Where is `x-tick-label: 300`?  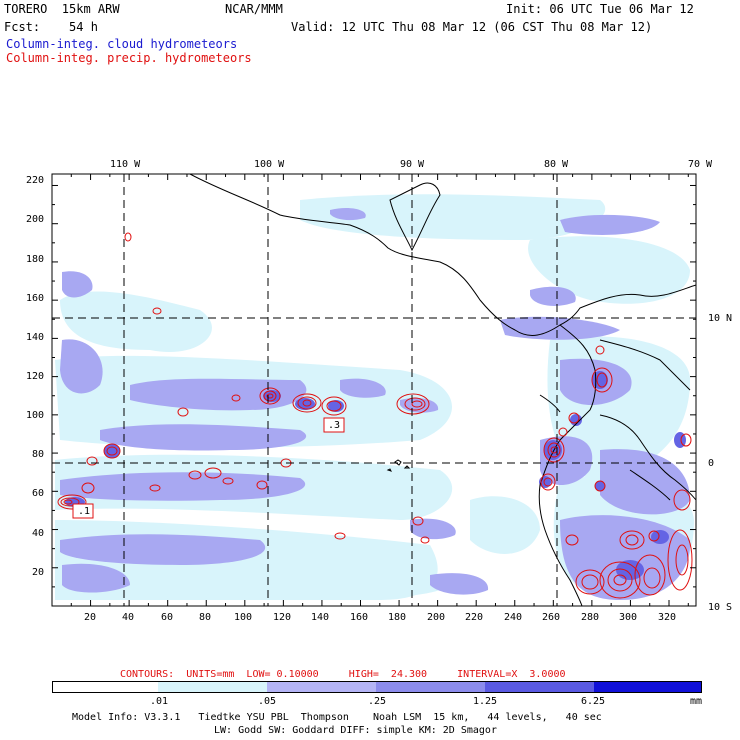
x-tick-label: 300 is located at coordinates (628, 617).